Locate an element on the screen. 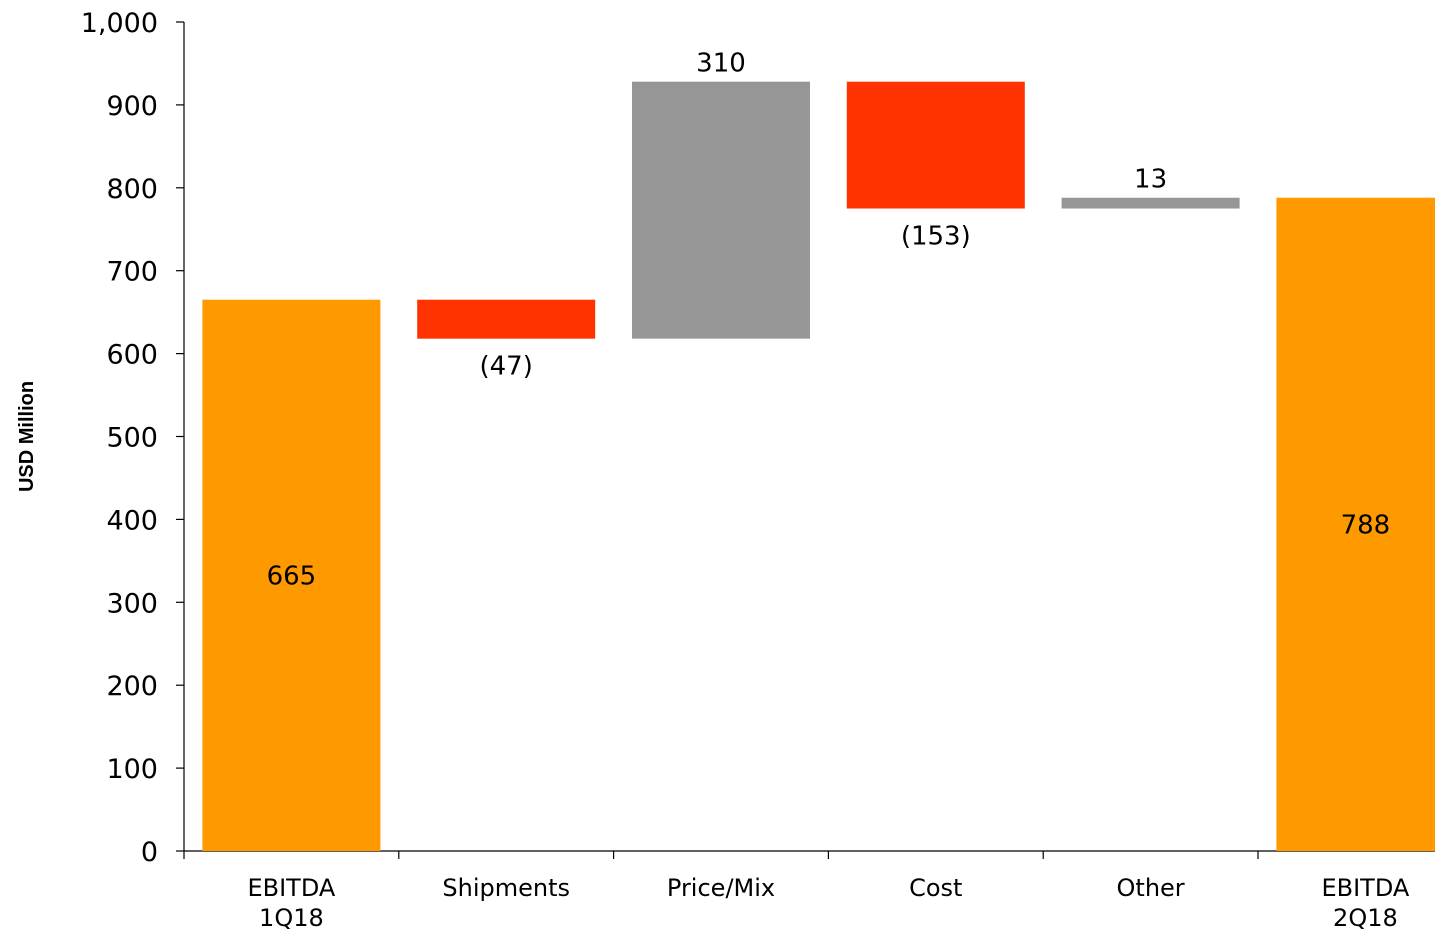  data-label: 13 is located at coordinates (1150, 180).